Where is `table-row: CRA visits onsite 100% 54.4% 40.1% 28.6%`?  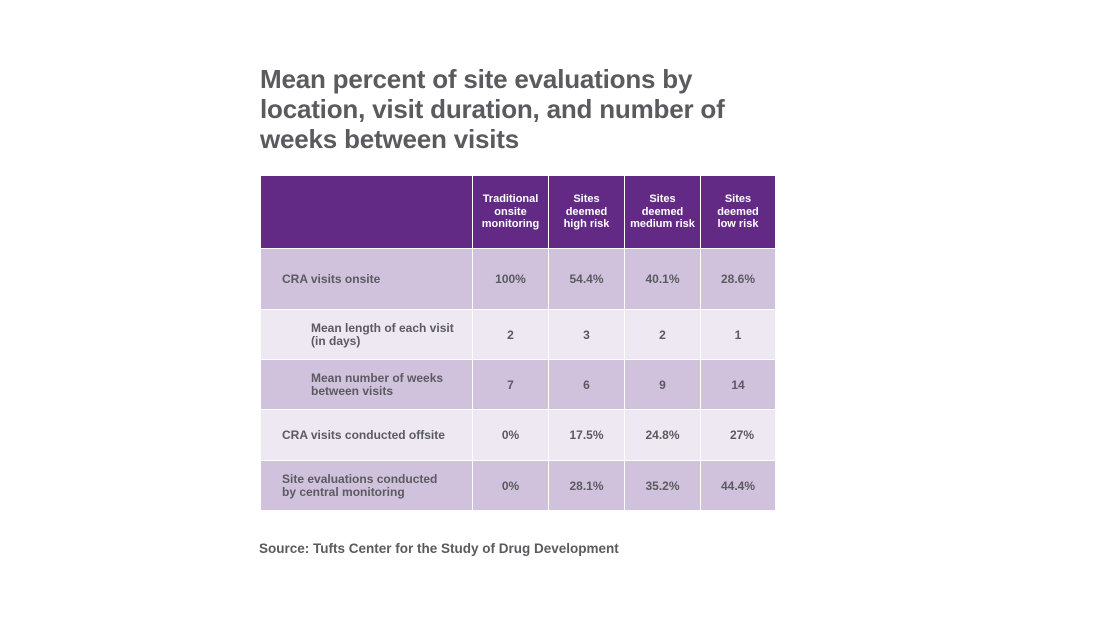
table-row: CRA visits onsite 100% 54.4% 40.1% 28.6% is located at coordinates (518, 279).